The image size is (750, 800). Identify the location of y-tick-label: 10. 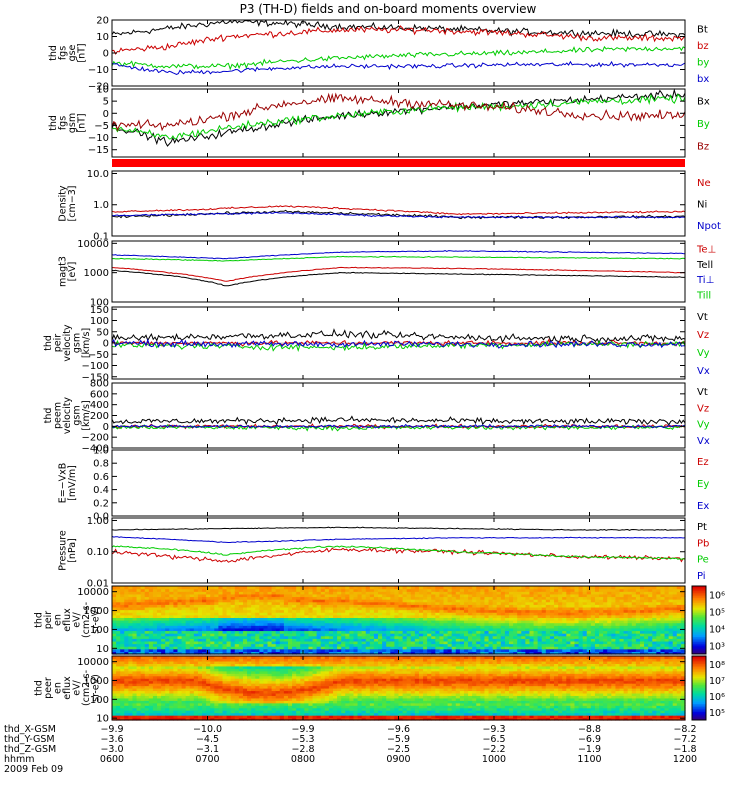
(102, 649).